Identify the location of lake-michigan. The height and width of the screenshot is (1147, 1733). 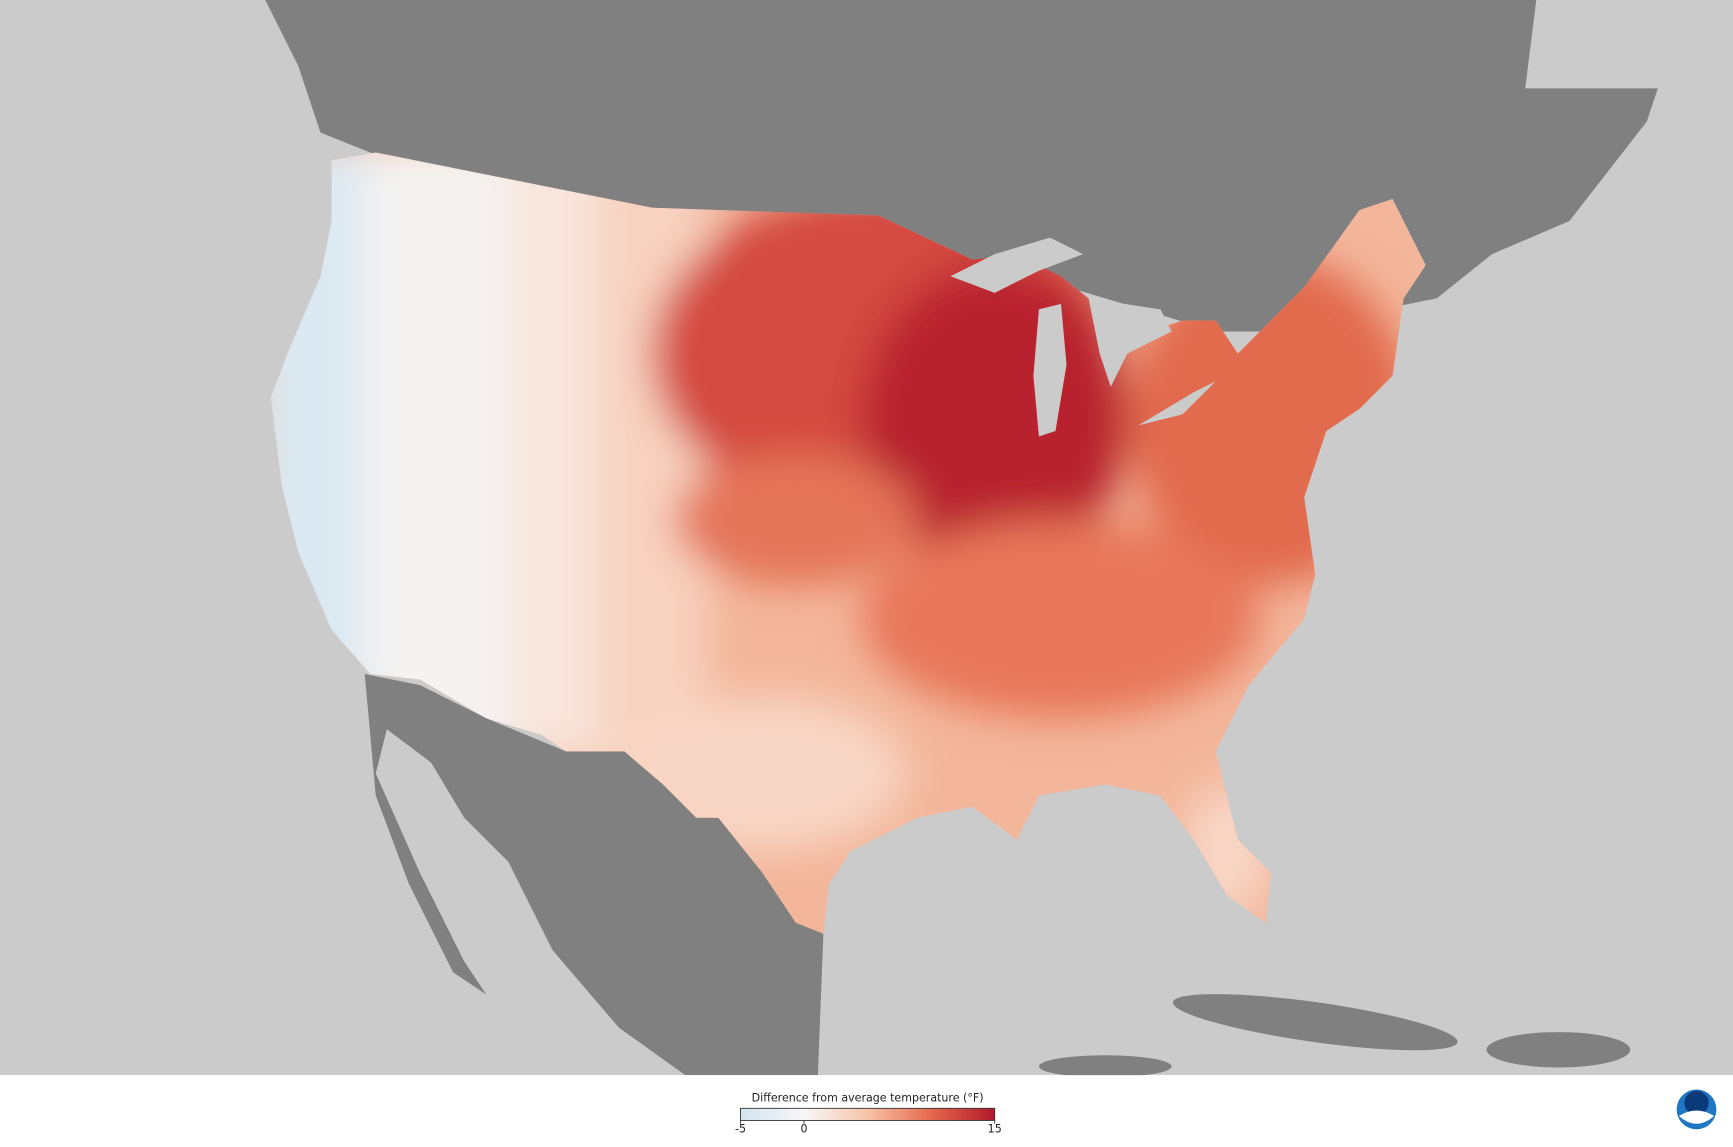
(1050, 370).